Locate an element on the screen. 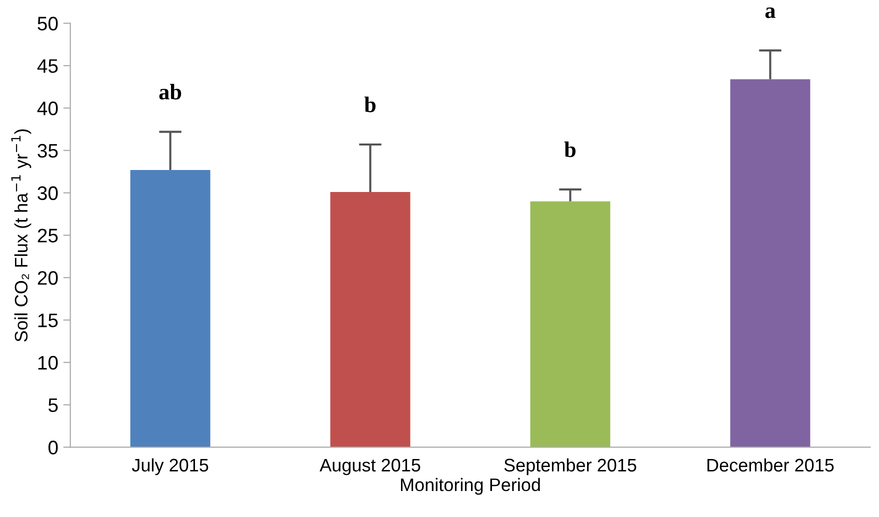 This screenshot has width=879, height=517. y-tick-label: 15 is located at coordinates (48, 321).